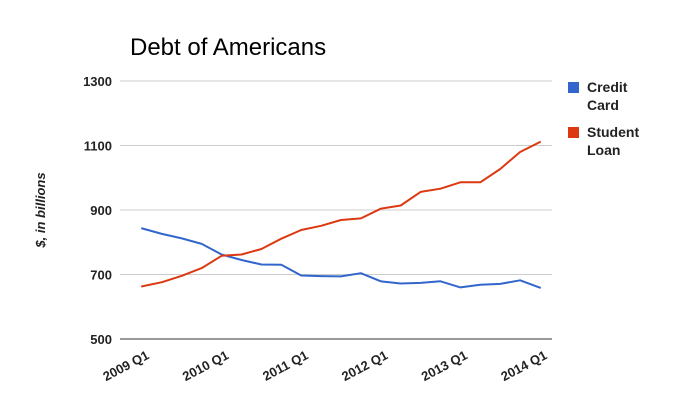  I want to click on x-tick-label: 2010 Q1, so click(205, 365).